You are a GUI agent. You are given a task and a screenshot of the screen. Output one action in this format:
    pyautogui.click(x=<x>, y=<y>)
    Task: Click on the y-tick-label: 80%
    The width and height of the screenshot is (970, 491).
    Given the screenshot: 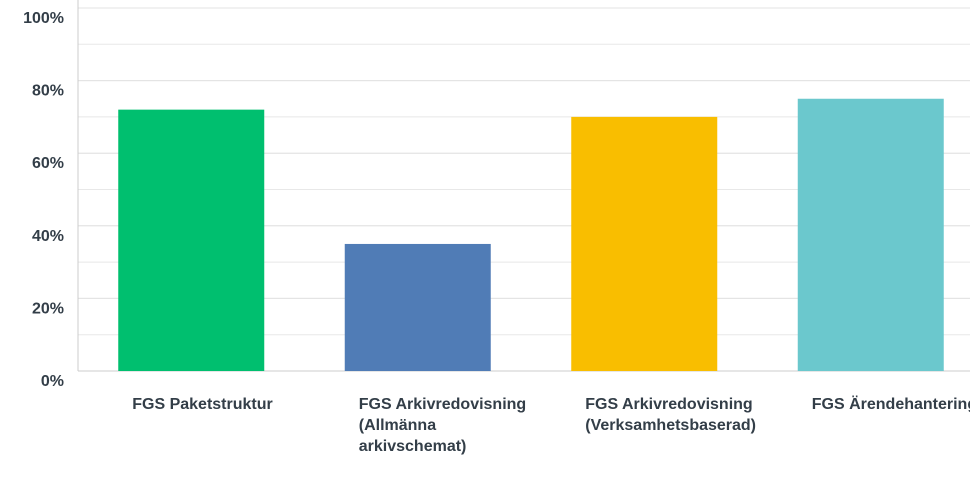 What is the action you would take?
    pyautogui.click(x=48, y=91)
    